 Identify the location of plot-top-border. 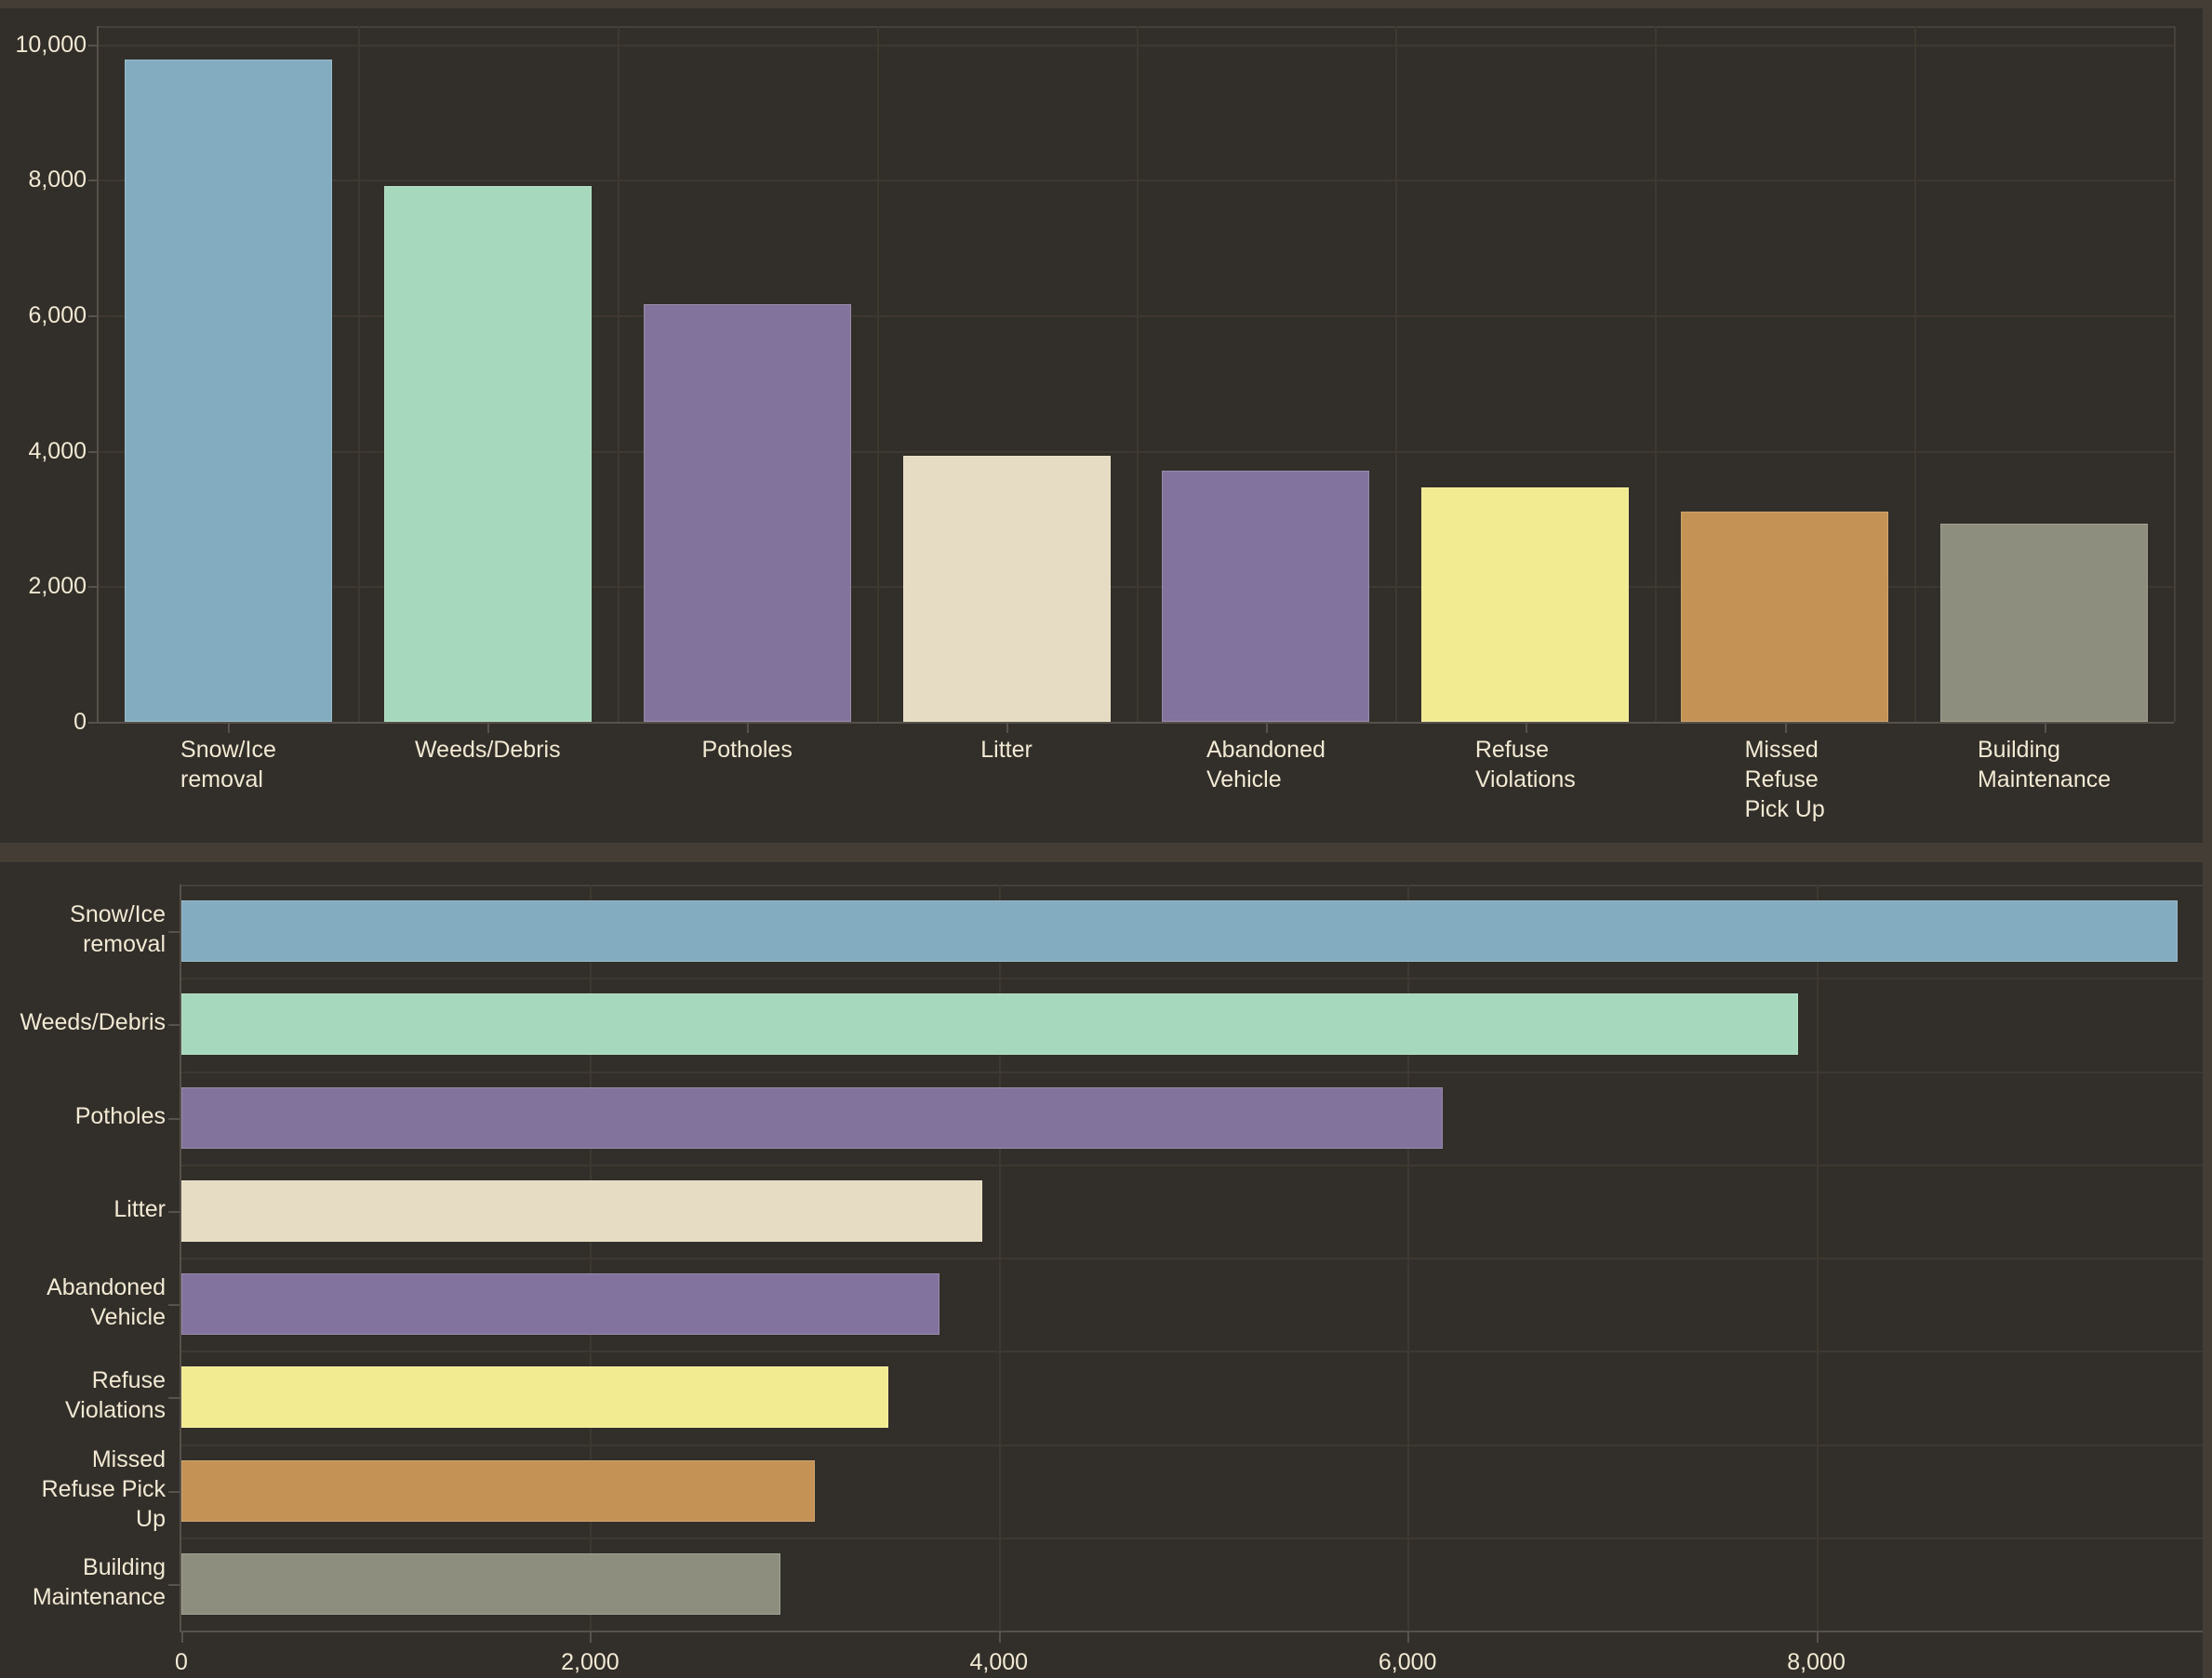
(1193, 886).